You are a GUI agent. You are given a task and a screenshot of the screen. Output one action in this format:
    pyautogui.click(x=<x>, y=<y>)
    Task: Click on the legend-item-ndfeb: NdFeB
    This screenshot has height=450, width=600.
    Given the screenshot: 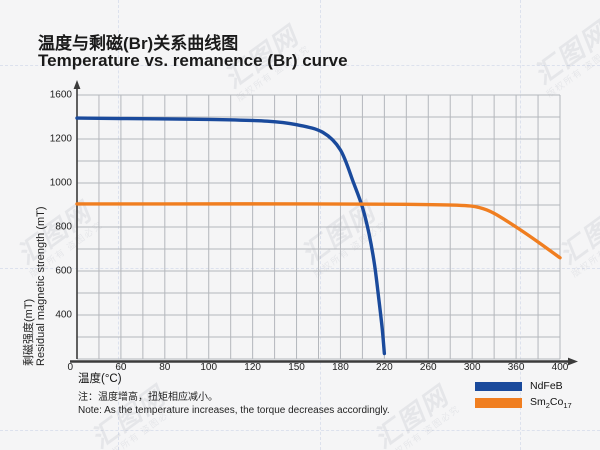 What is the action you would take?
    pyautogui.click(x=523, y=386)
    